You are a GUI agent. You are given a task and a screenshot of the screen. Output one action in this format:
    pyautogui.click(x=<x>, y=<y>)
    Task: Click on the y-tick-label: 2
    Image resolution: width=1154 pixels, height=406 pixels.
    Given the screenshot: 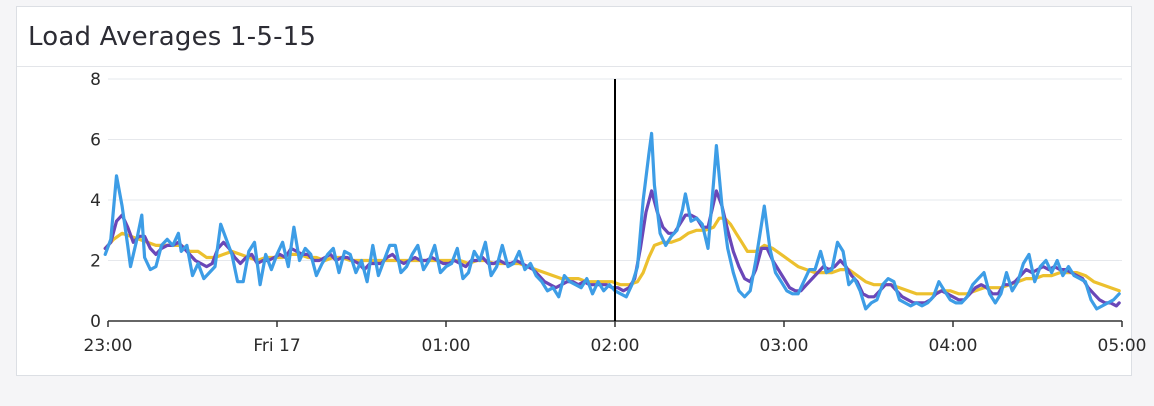 What is the action you would take?
    pyautogui.click(x=95, y=262)
    